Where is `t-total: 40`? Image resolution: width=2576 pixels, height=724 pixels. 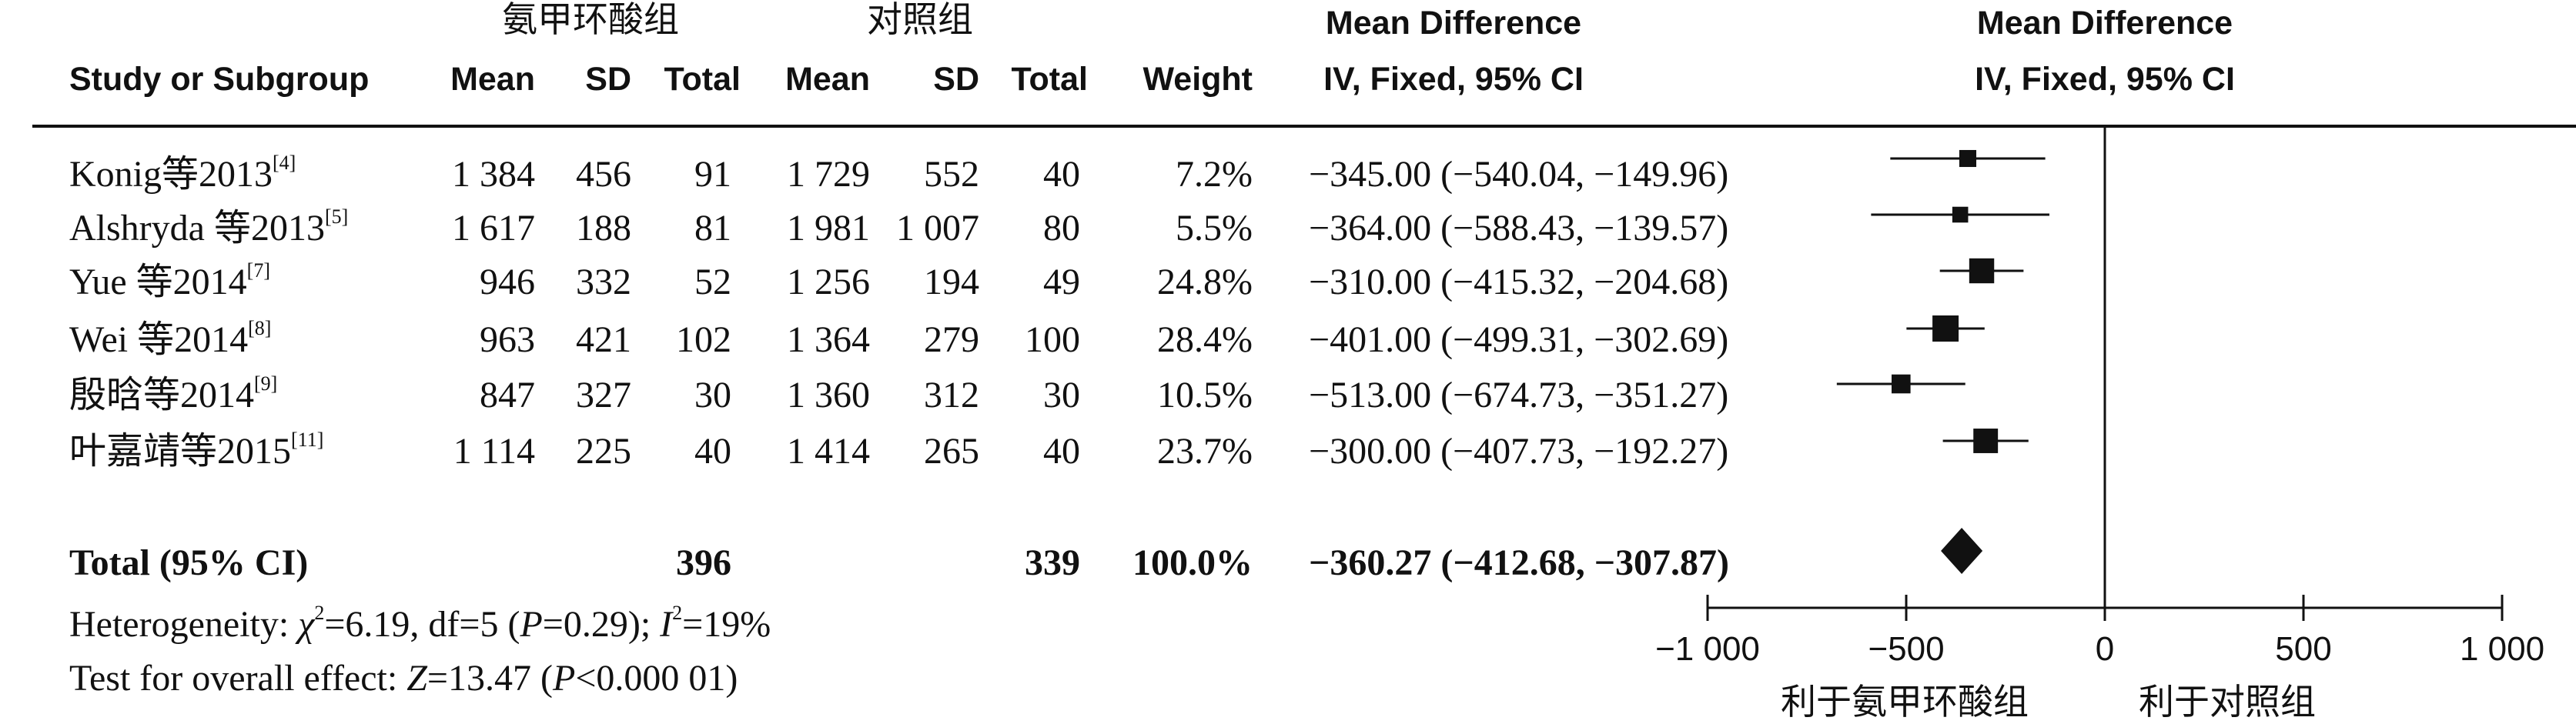 t-total: 40 is located at coordinates (713, 451).